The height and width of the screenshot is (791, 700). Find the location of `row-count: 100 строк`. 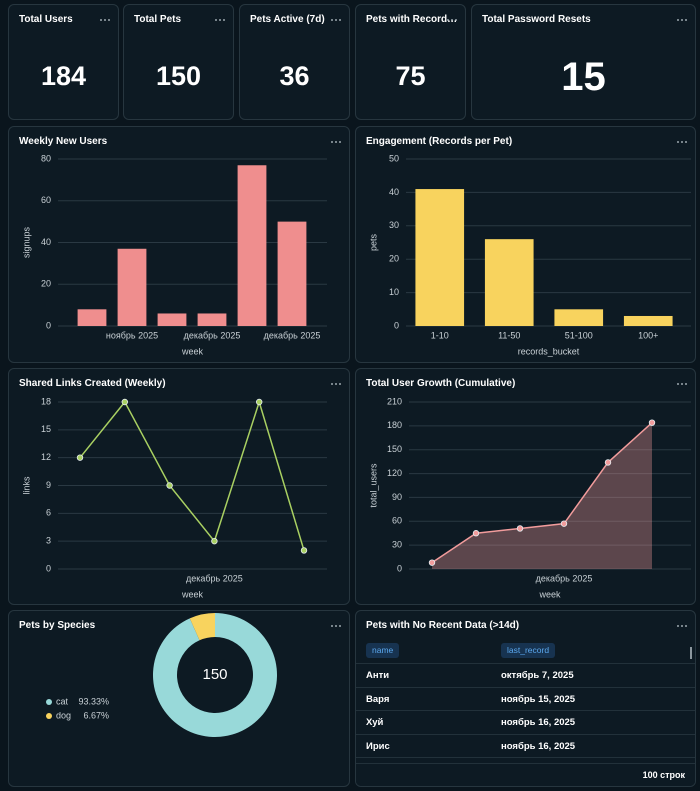

row-count: 100 строк is located at coordinates (663, 775).